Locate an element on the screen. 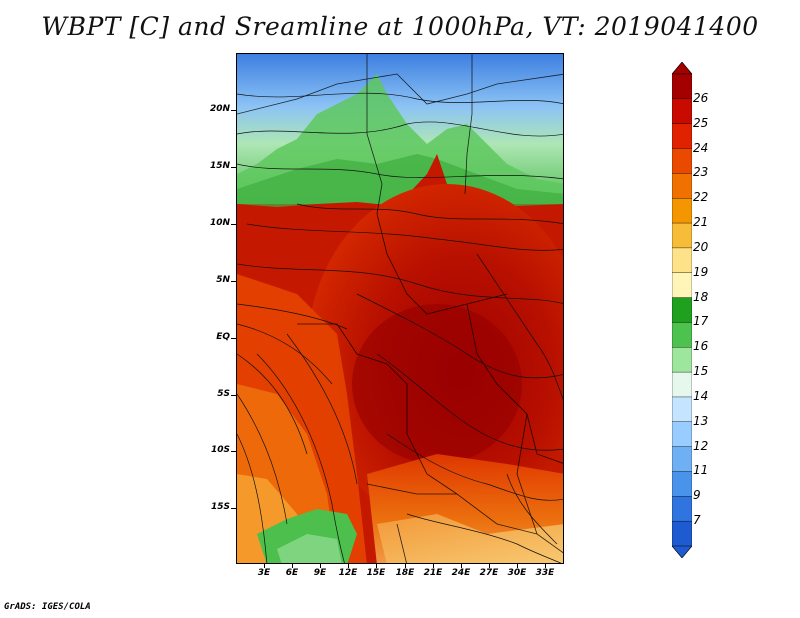  lon-label-24e: 24E is located at coordinates (461, 573).